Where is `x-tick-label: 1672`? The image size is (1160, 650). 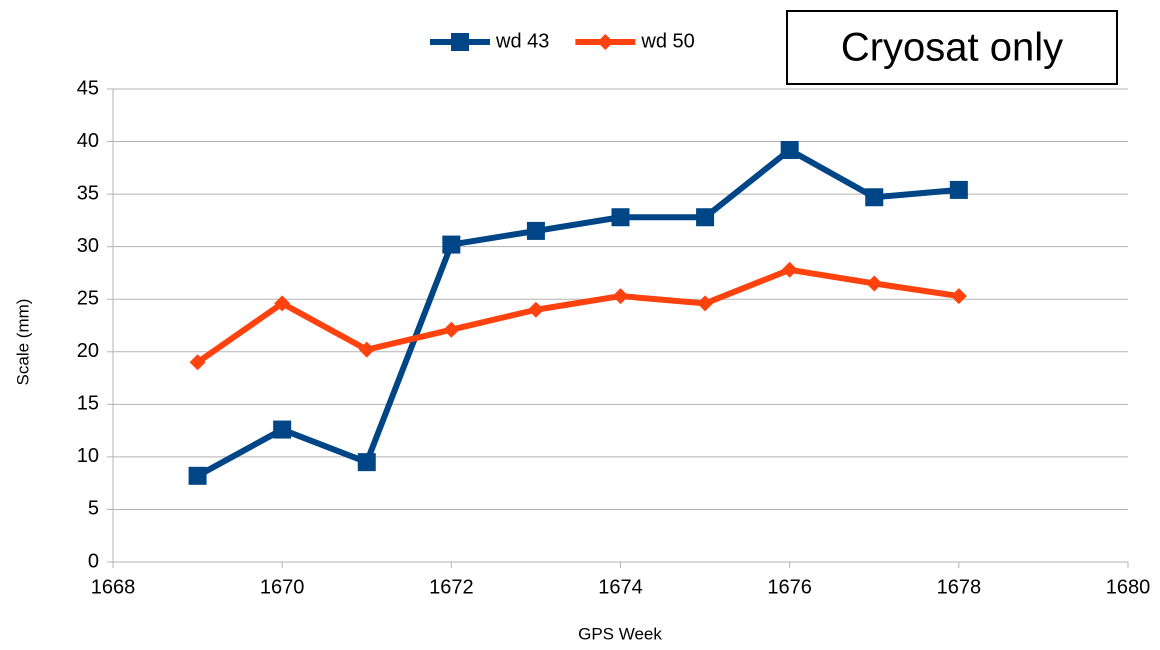
x-tick-label: 1672 is located at coordinates (451, 587).